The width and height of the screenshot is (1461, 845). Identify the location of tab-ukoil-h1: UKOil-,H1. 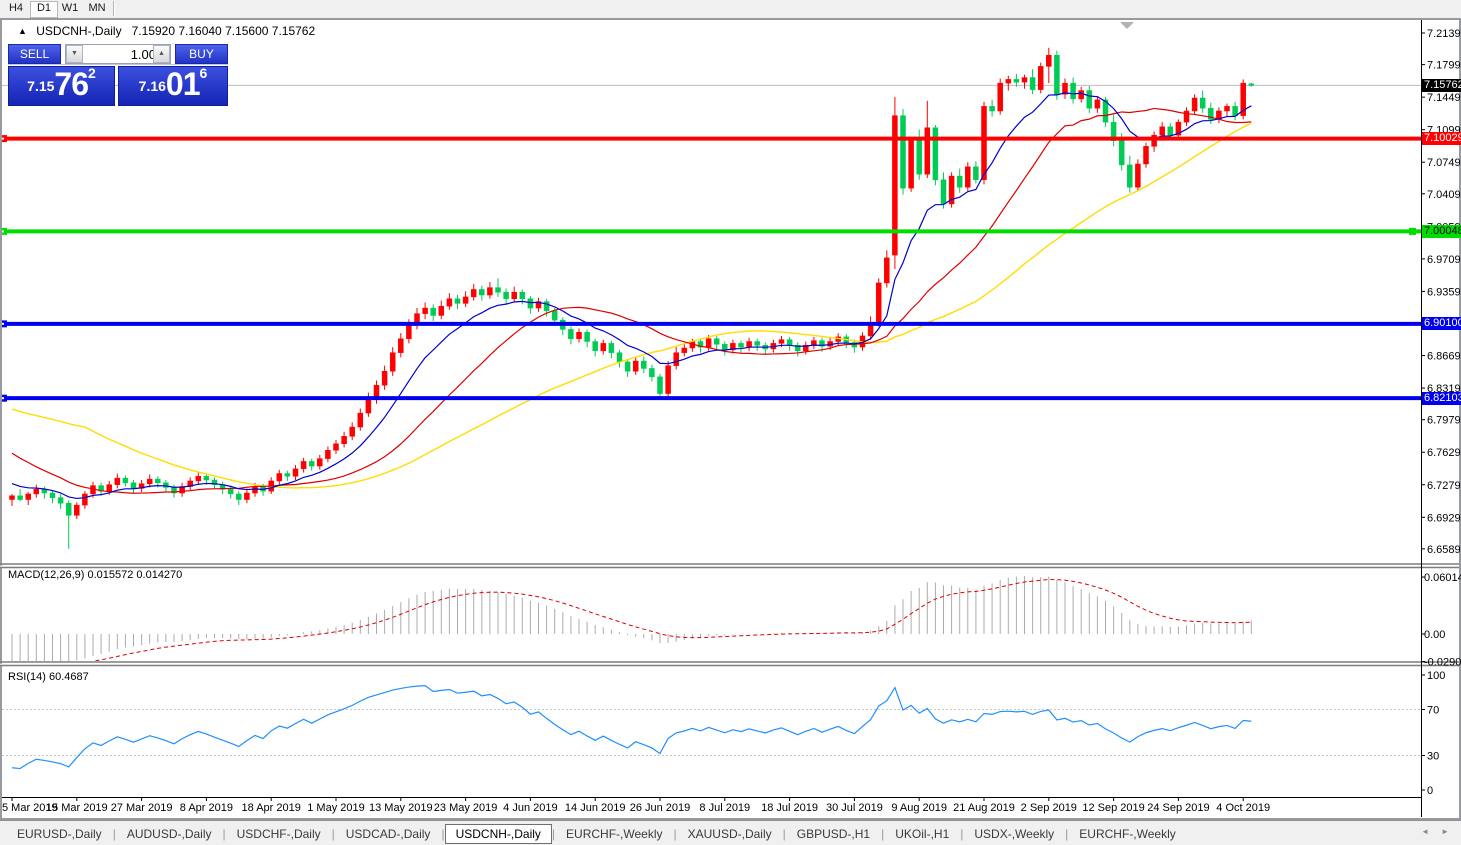
(922, 833).